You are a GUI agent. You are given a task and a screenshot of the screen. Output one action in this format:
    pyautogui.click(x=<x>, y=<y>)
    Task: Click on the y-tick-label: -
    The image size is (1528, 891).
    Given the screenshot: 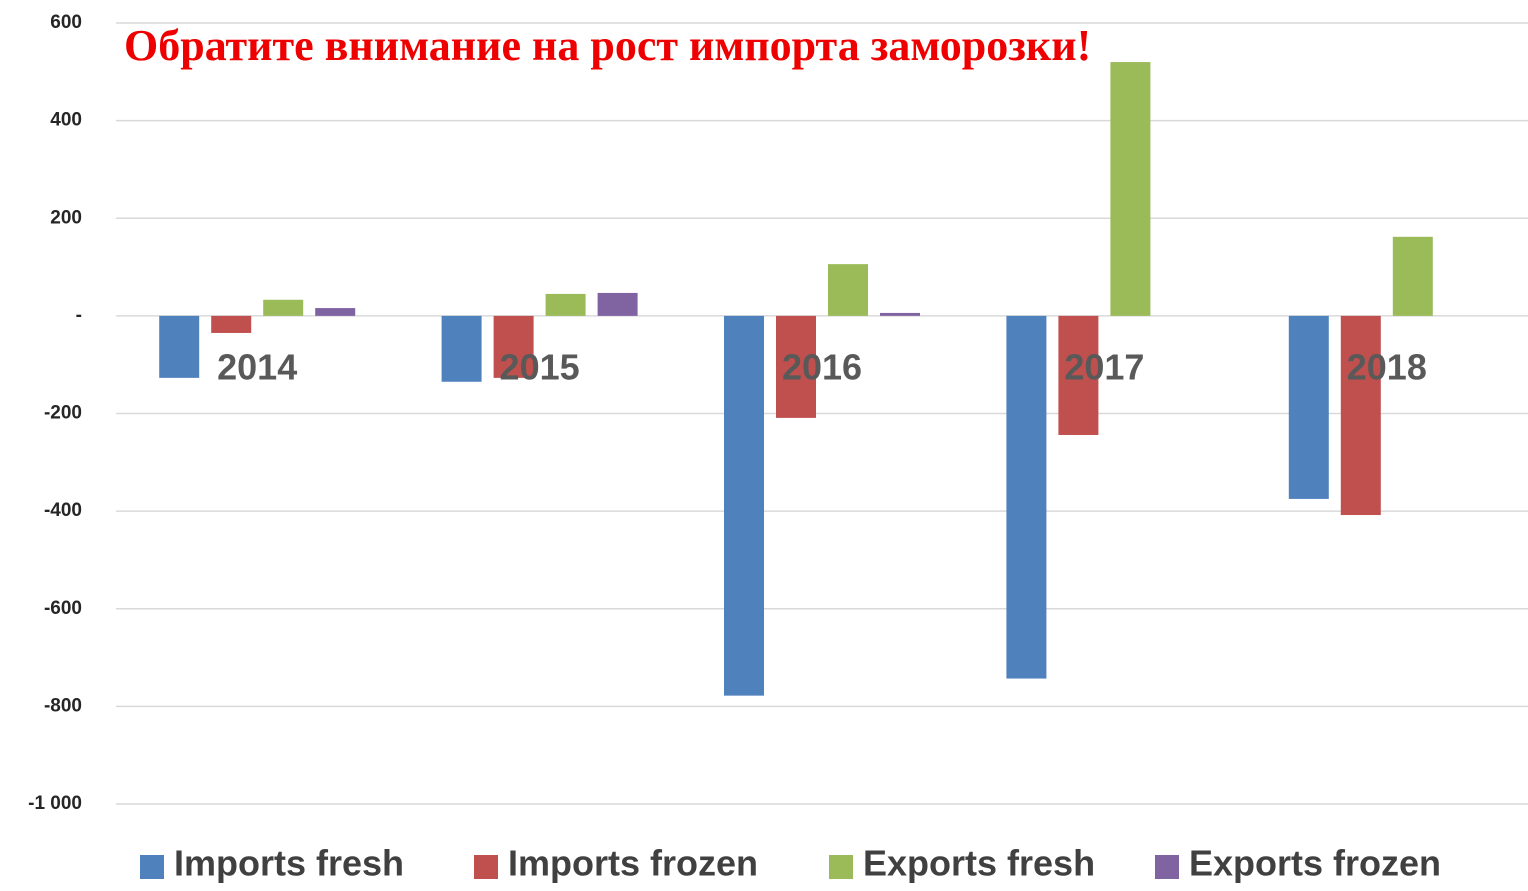 What is the action you would take?
    pyautogui.click(x=79, y=315)
    